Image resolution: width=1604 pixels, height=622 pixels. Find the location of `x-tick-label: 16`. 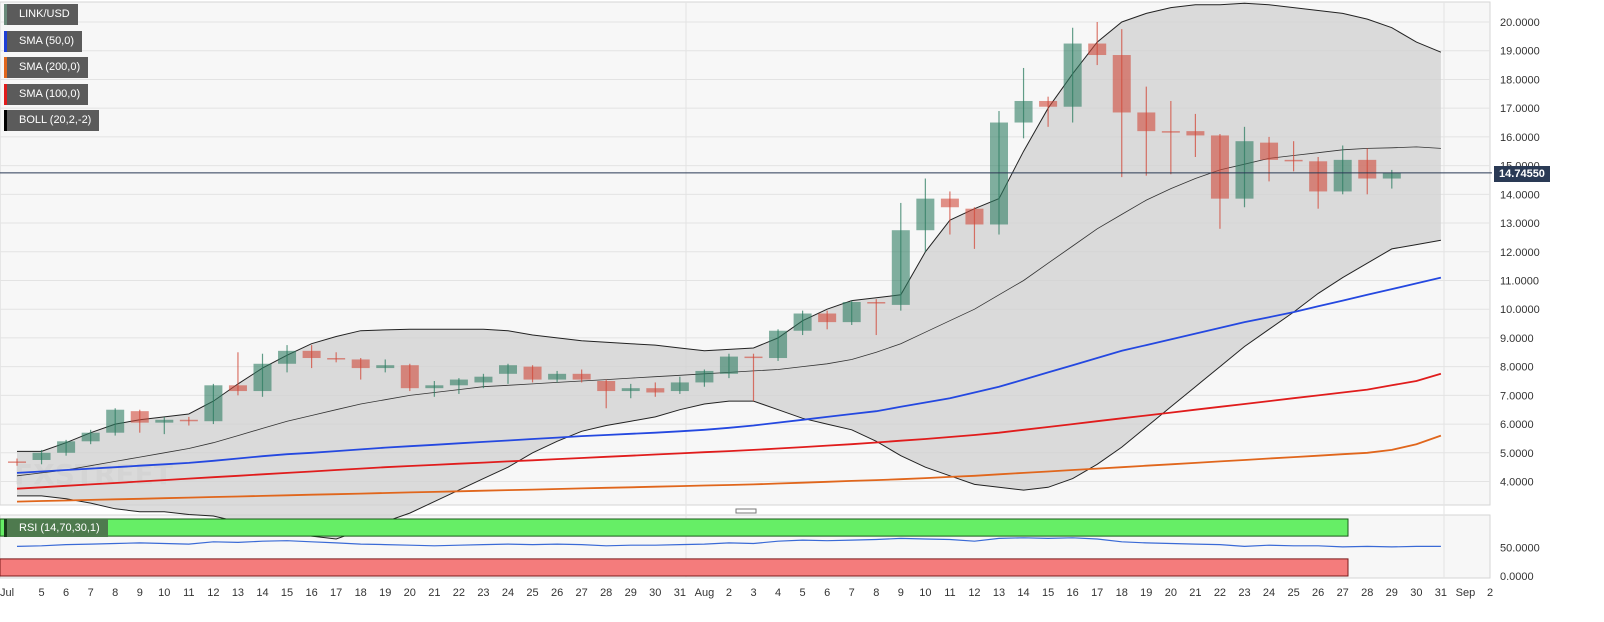

x-tick-label: 16 is located at coordinates (311, 593).